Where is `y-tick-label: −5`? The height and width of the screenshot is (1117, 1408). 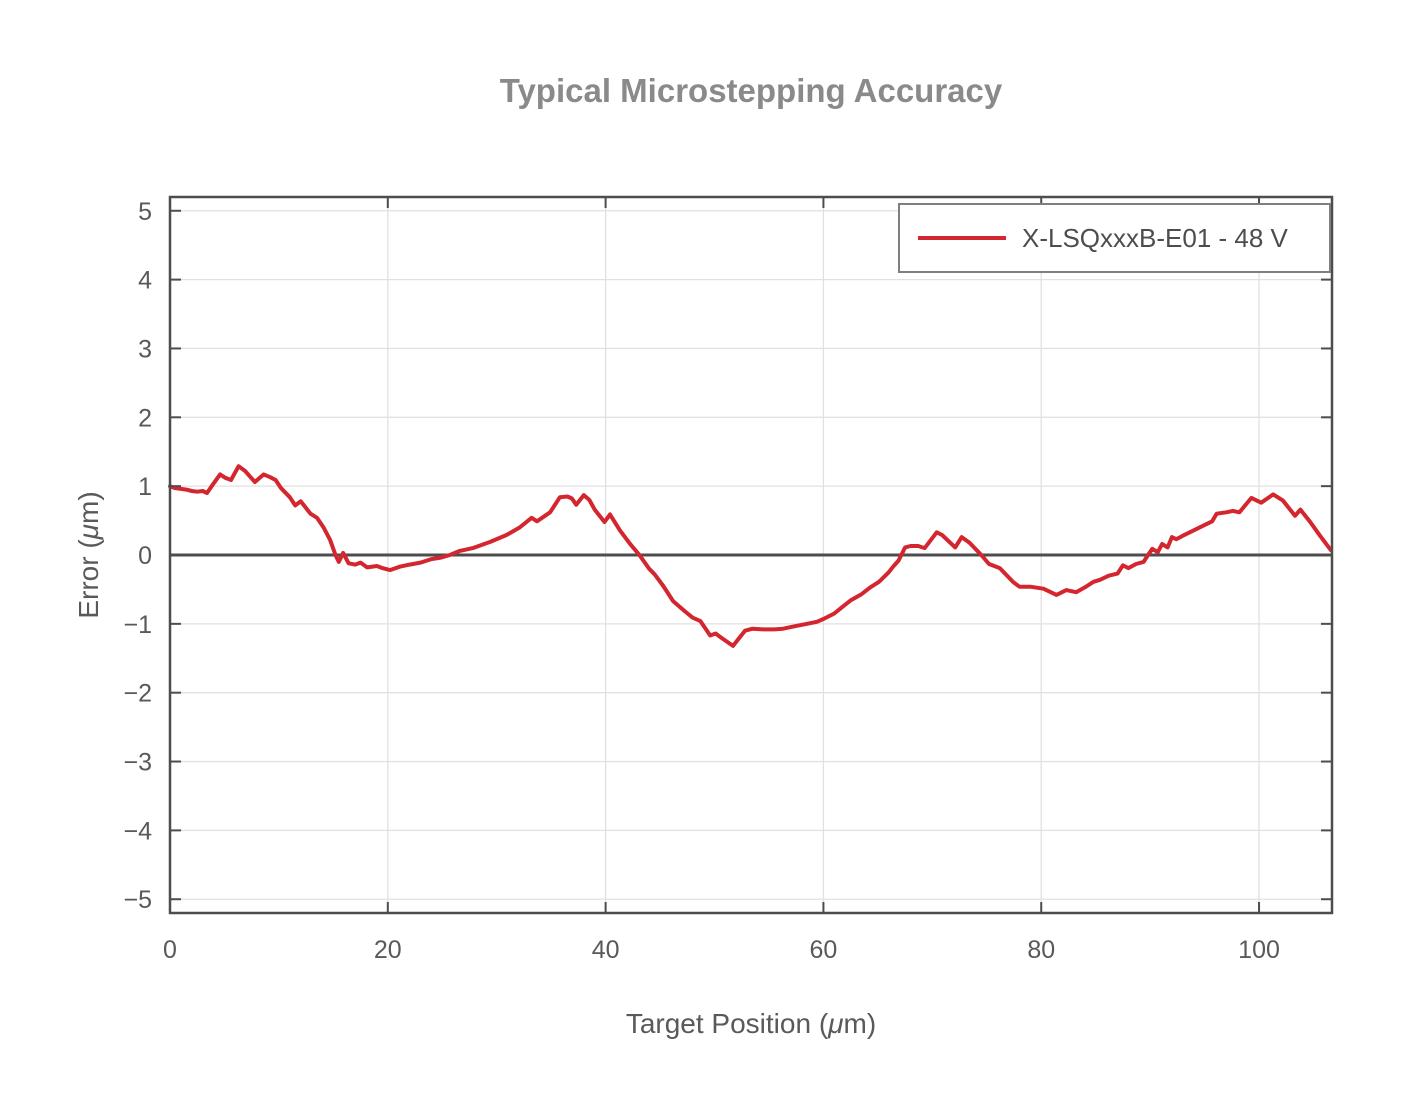 y-tick-label: −5 is located at coordinates (137, 900).